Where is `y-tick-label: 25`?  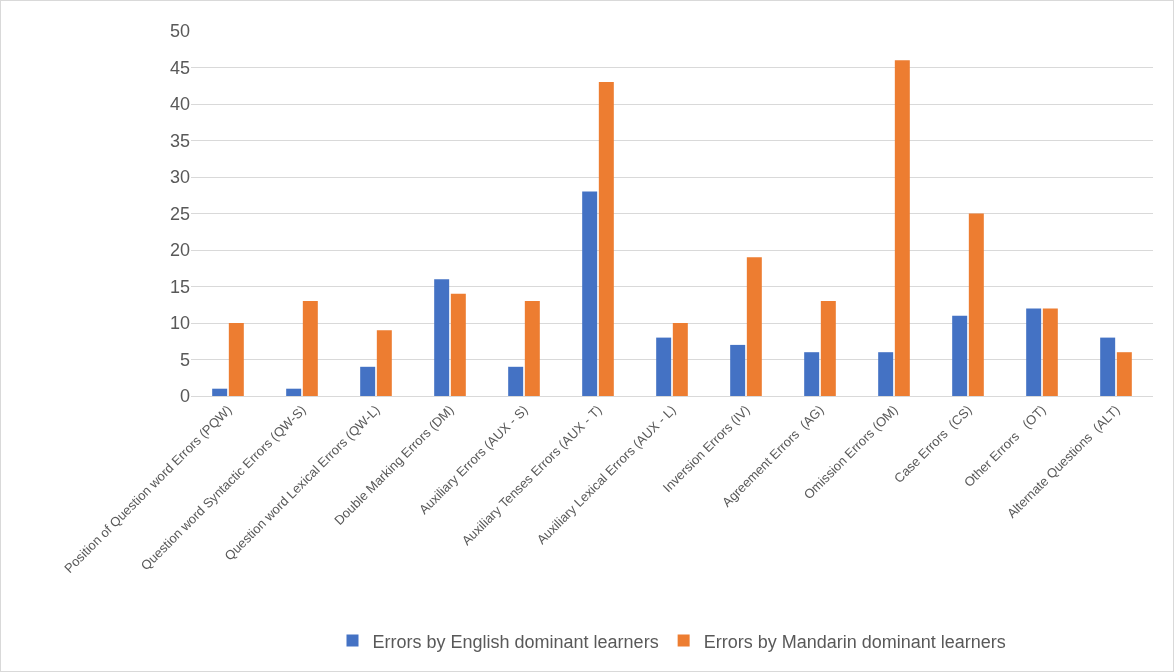
y-tick-label: 25 is located at coordinates (179, 213).